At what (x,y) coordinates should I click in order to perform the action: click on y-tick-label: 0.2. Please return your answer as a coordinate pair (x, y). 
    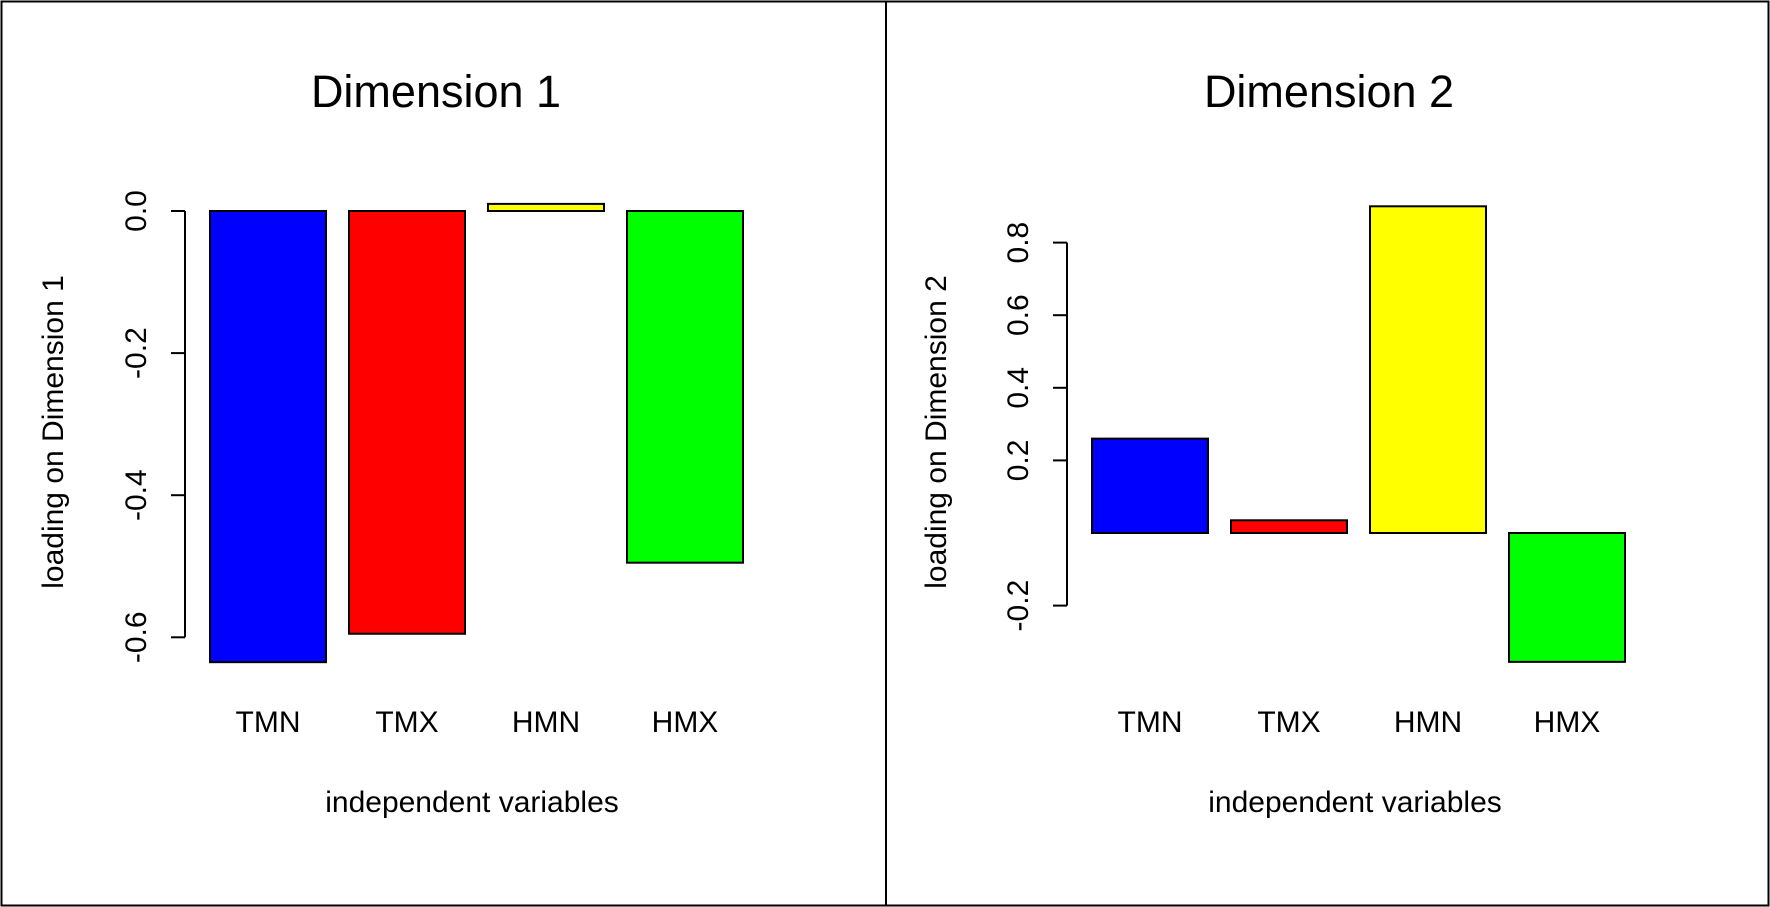
    Looking at the image, I should click on (1018, 461).